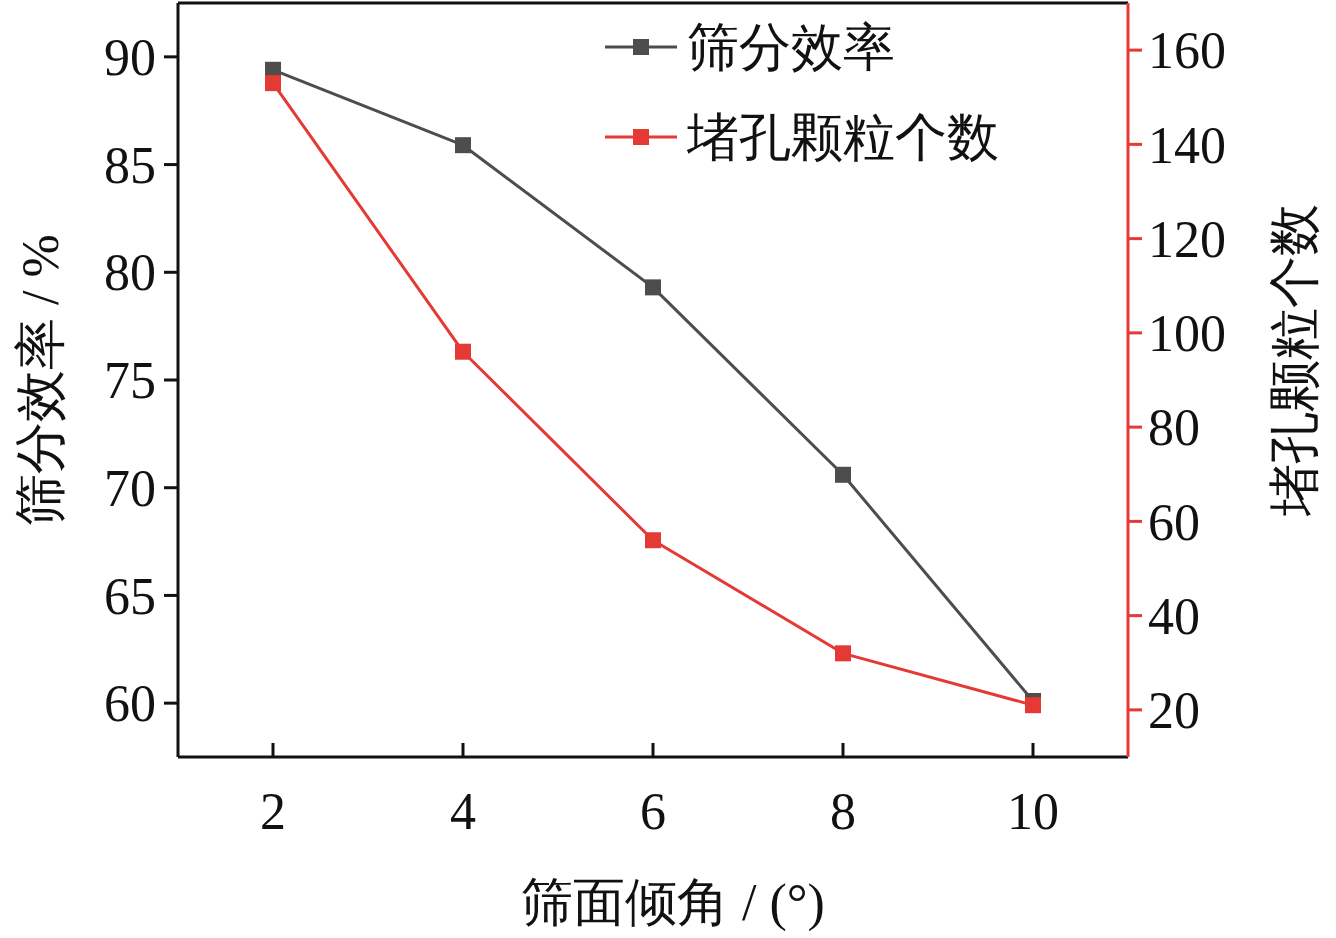 The width and height of the screenshot is (1336, 938). Describe the element at coordinates (1174, 428) in the screenshot. I see `y2-tick-label: 80` at that location.